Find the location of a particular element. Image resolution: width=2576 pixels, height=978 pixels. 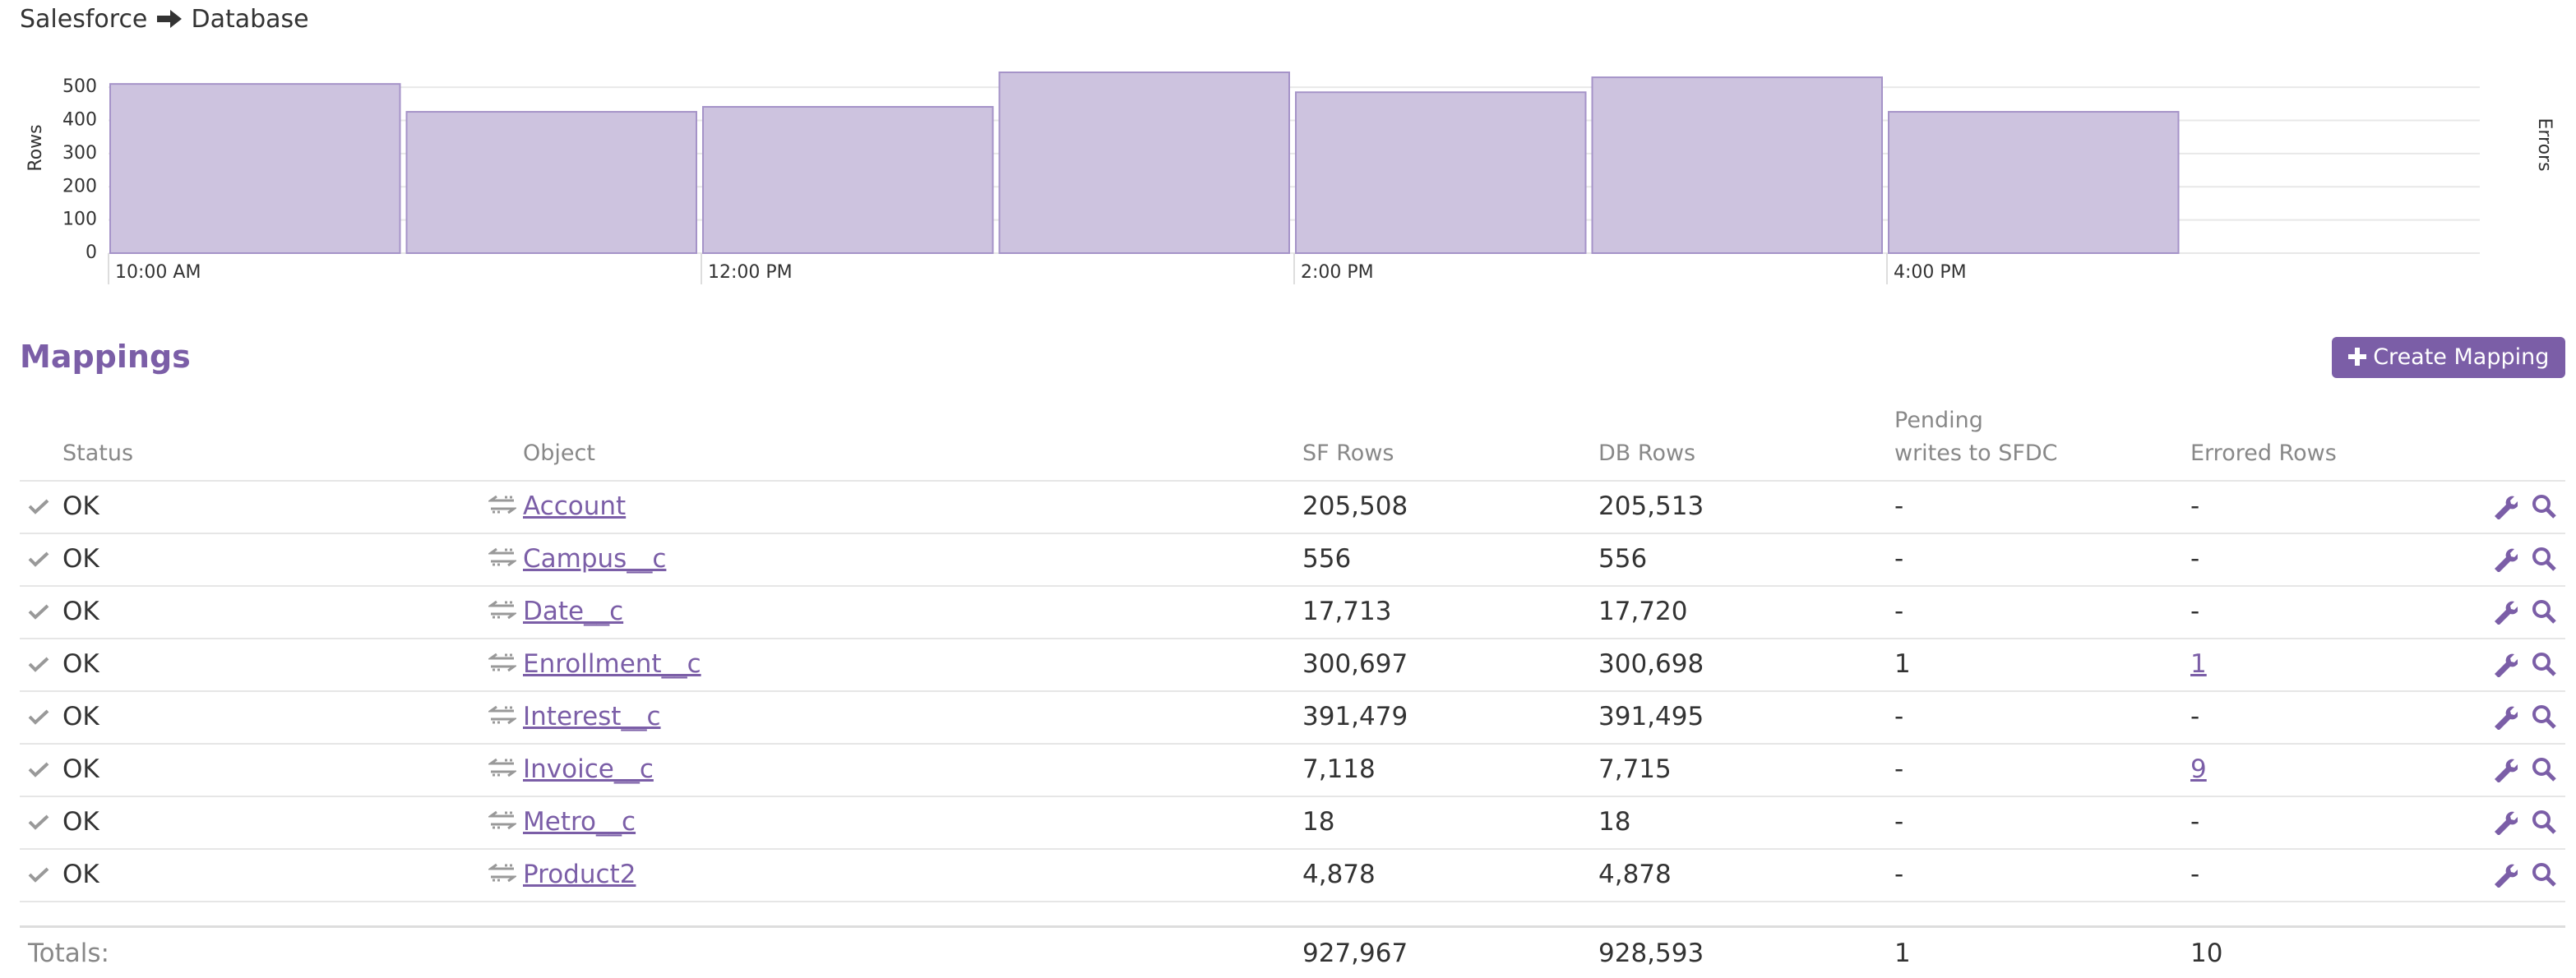

button-label: Create Mapping is located at coordinates (2461, 357).